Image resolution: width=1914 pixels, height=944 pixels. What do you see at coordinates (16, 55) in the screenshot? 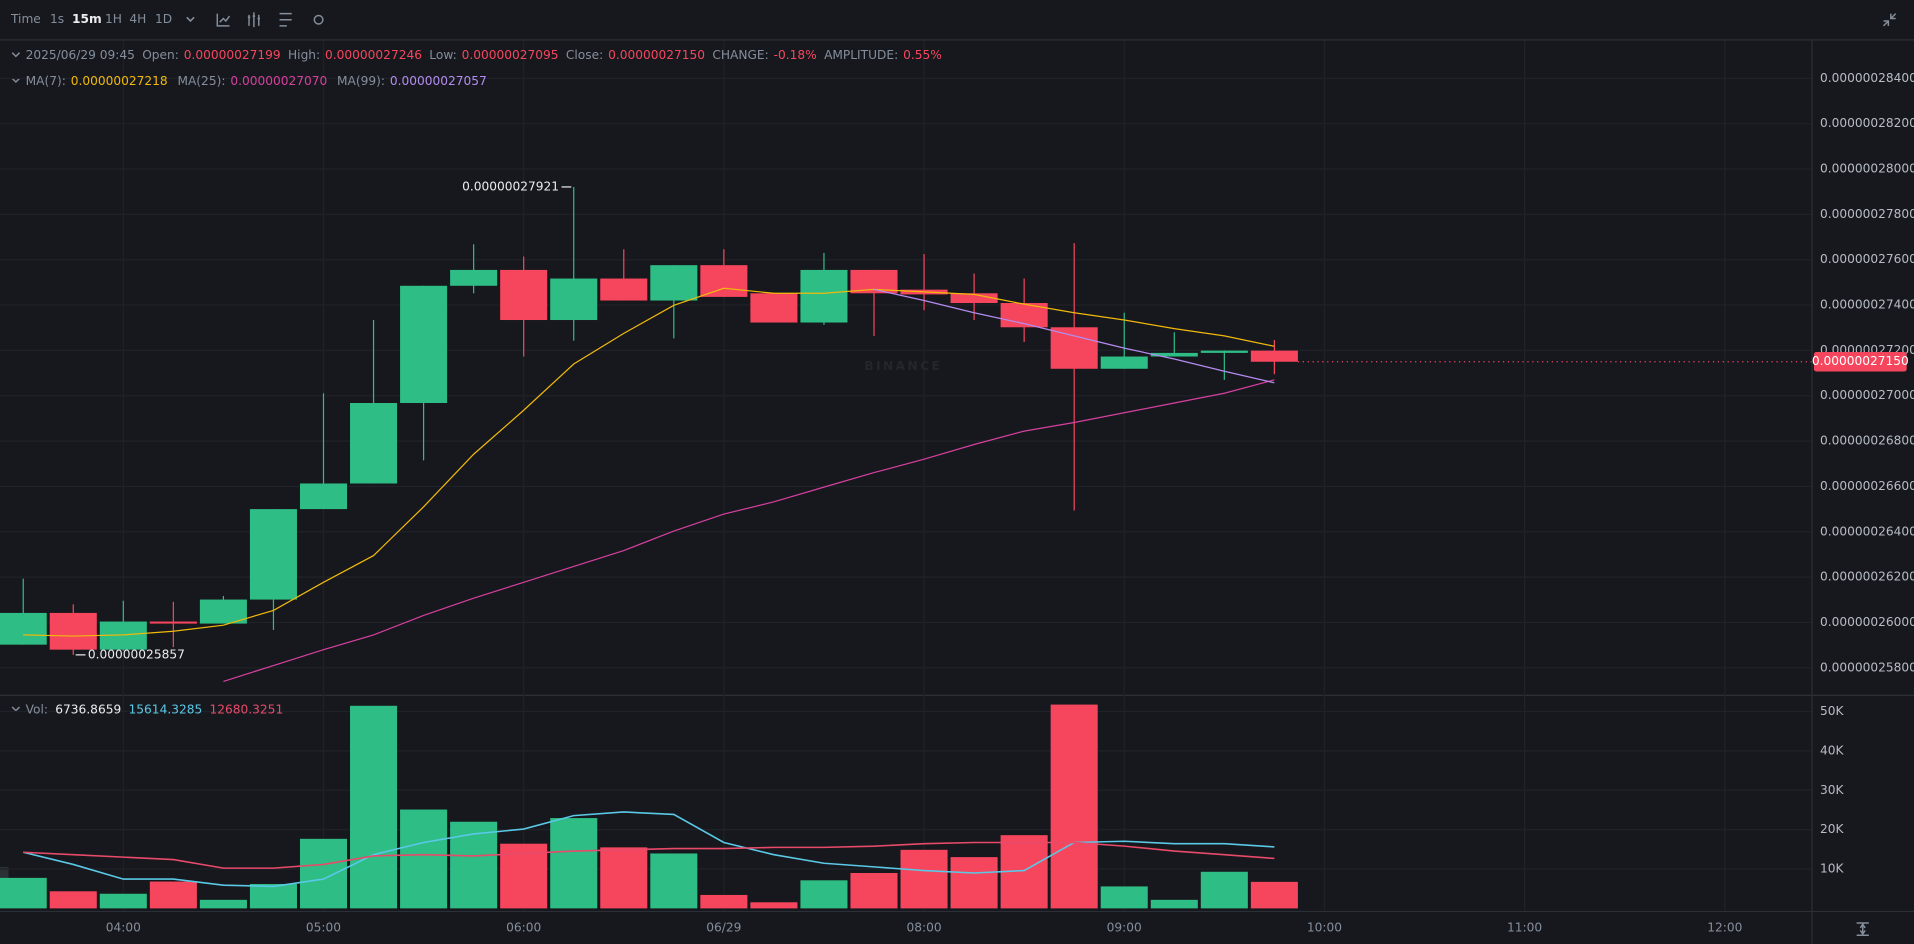
I see `info-chevron` at bounding box center [16, 55].